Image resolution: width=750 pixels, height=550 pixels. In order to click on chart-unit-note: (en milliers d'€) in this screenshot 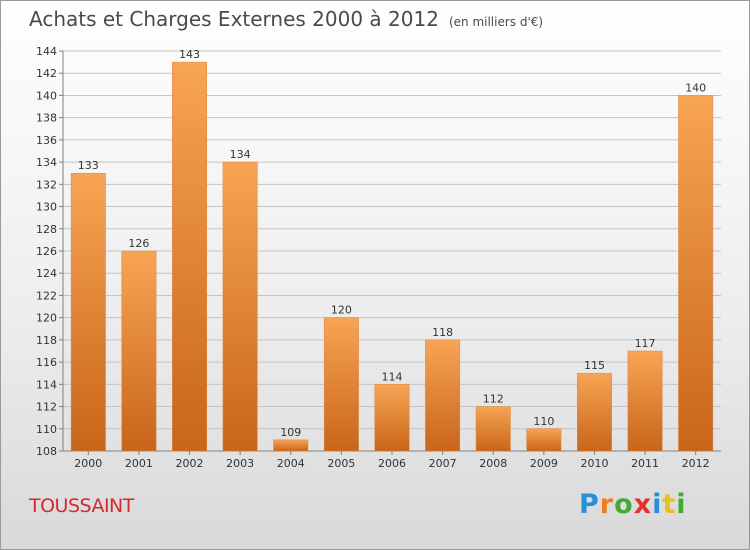, I will do `click(496, 22)`.